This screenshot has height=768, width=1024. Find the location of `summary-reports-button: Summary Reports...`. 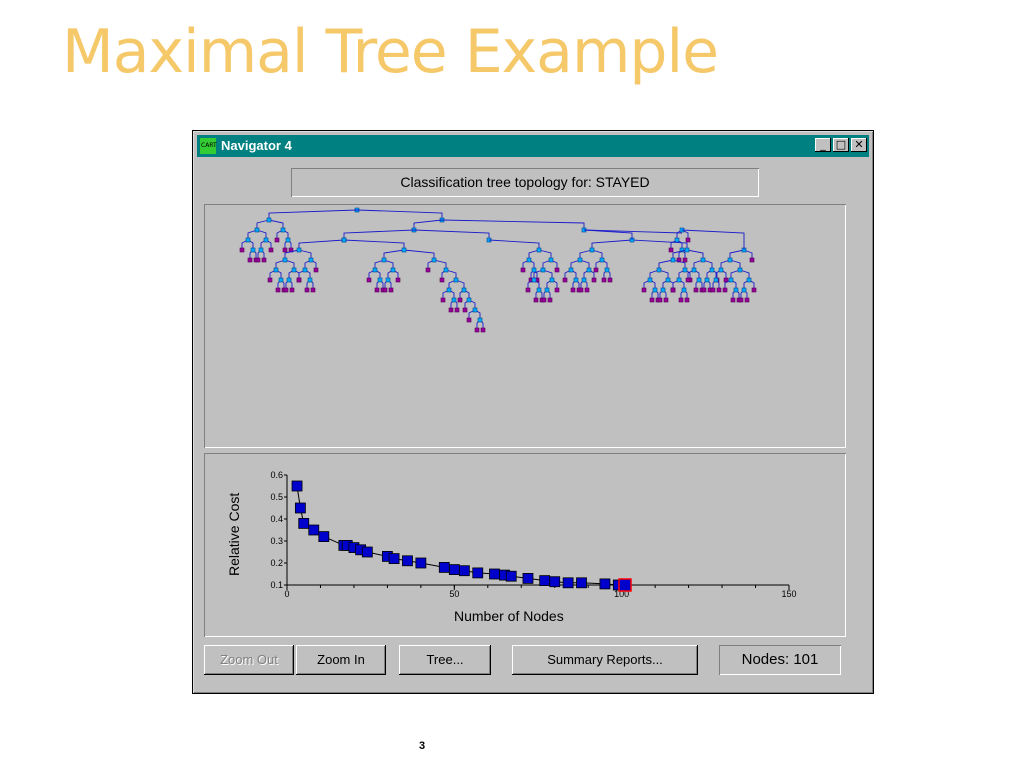

summary-reports-button: Summary Reports... is located at coordinates (605, 660).